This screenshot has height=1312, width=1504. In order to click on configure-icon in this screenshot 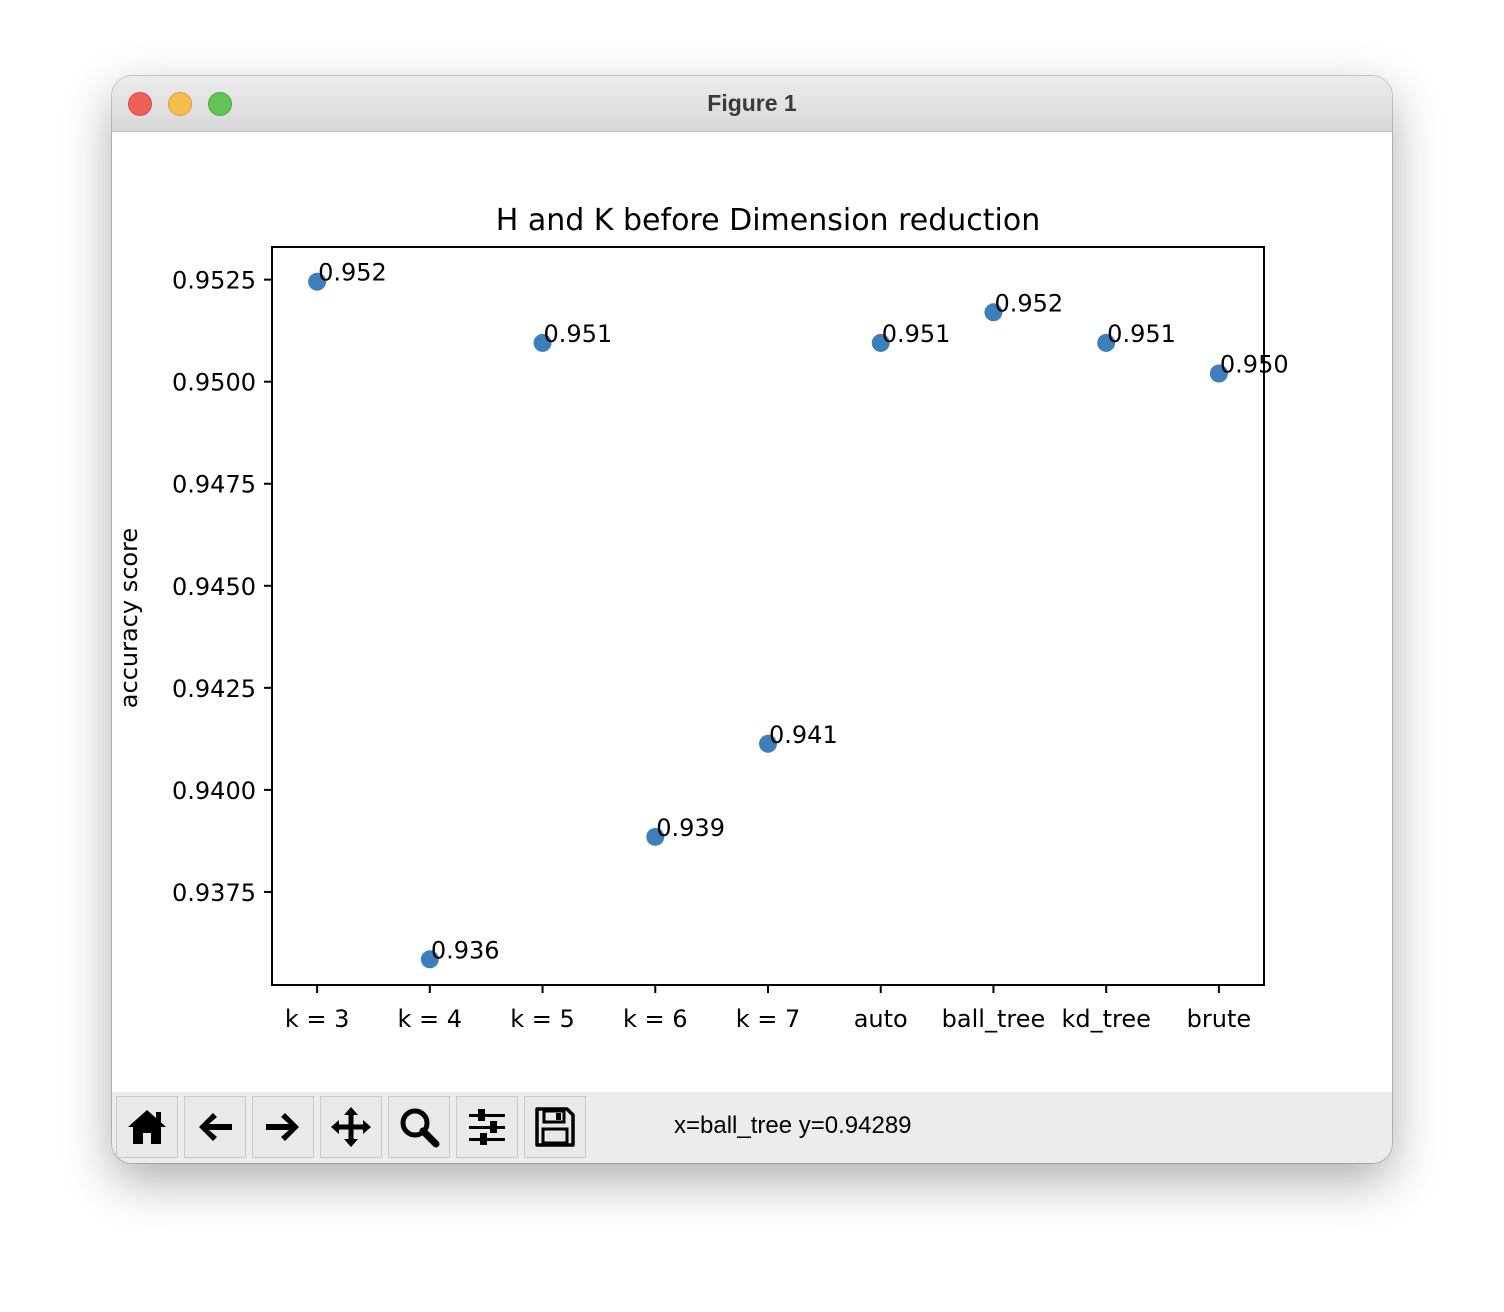, I will do `click(487, 1127)`.